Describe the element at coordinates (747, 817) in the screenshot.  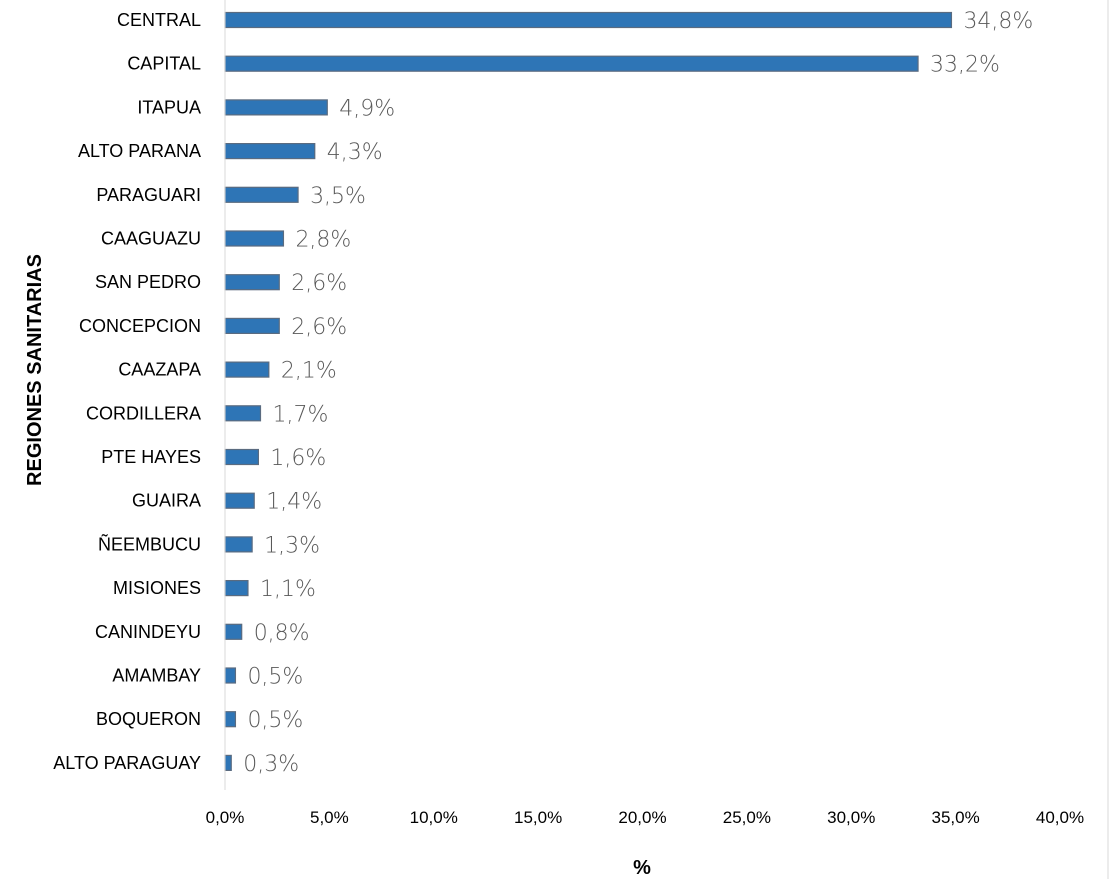
I see `x-tick-label: 25,0%` at that location.